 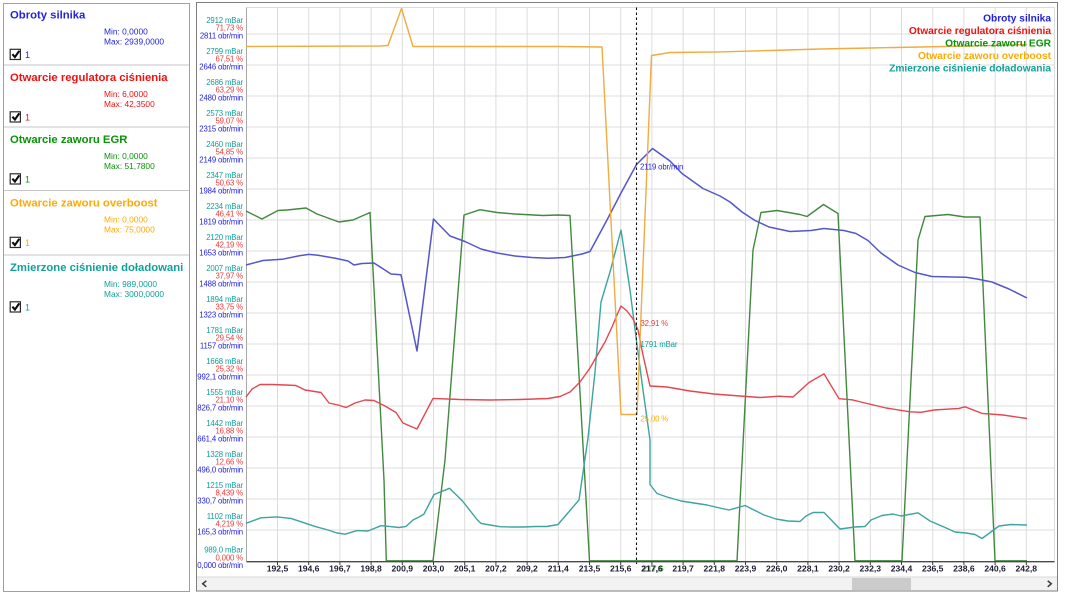 I want to click on svg-text: 1791 mBar, so click(x=659, y=344).